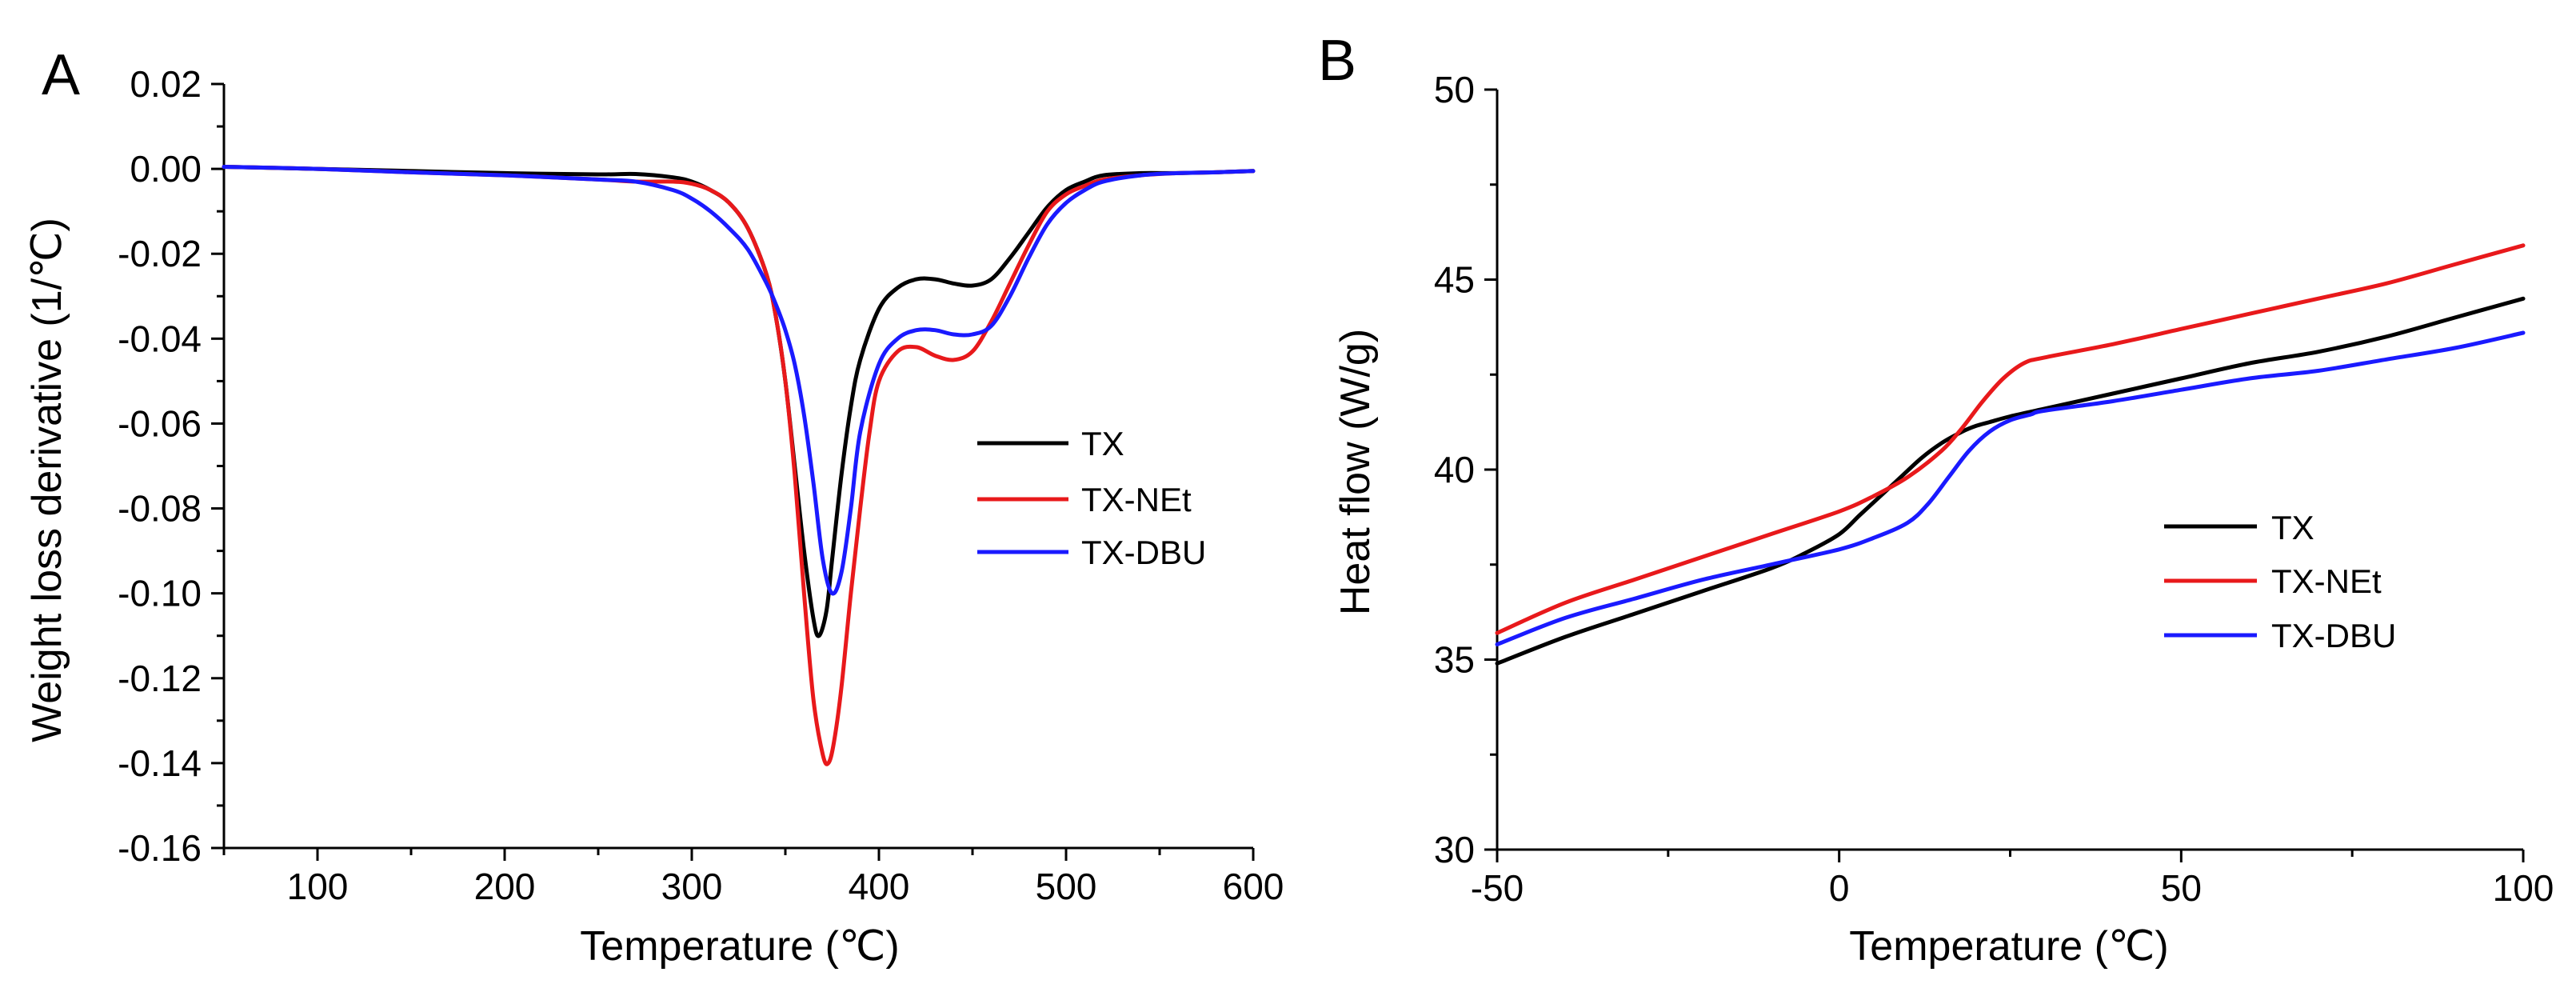 The height and width of the screenshot is (992, 2576). What do you see at coordinates (47, 480) in the screenshot?
I see `panel-a-y-axis-title: Weight loss derivative (1/℃)` at bounding box center [47, 480].